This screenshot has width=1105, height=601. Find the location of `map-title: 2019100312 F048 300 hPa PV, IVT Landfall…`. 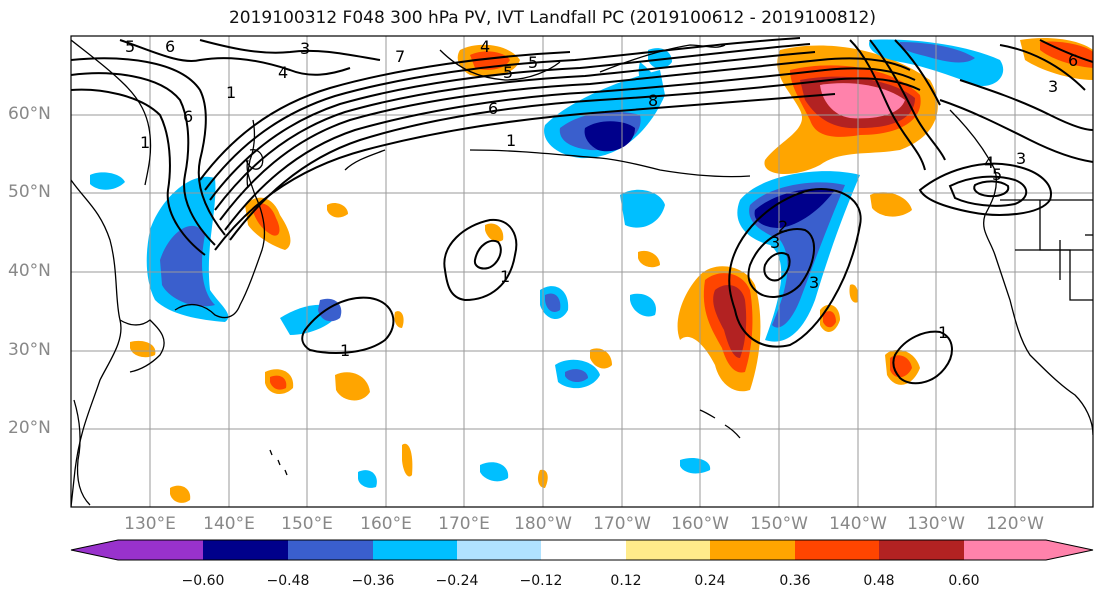

map-title: 2019100312 F048 300 hPa PV, IVT Landfall… is located at coordinates (552, 18).